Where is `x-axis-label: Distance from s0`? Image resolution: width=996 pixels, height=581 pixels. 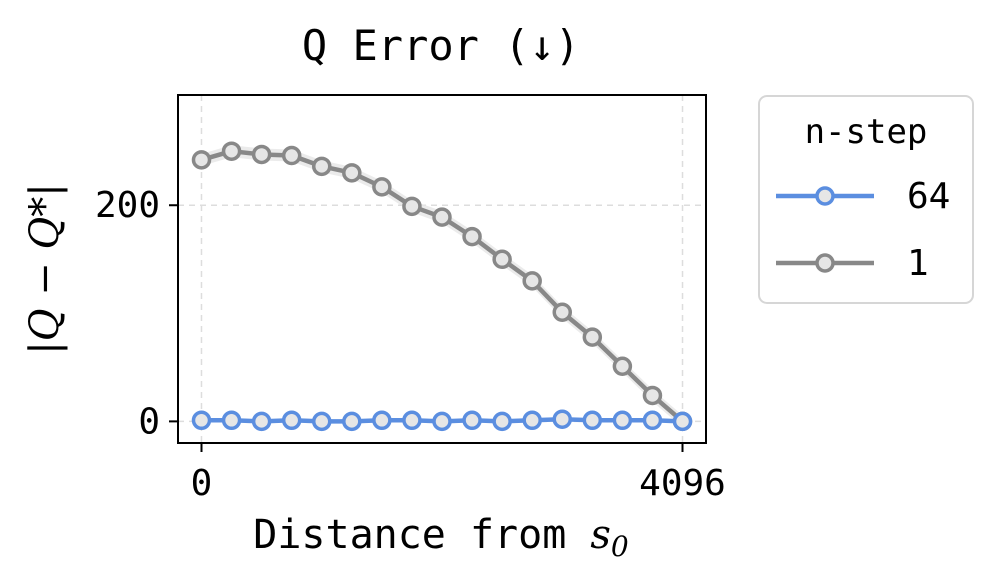 x-axis-label: Distance from s0 is located at coordinates (441, 537).